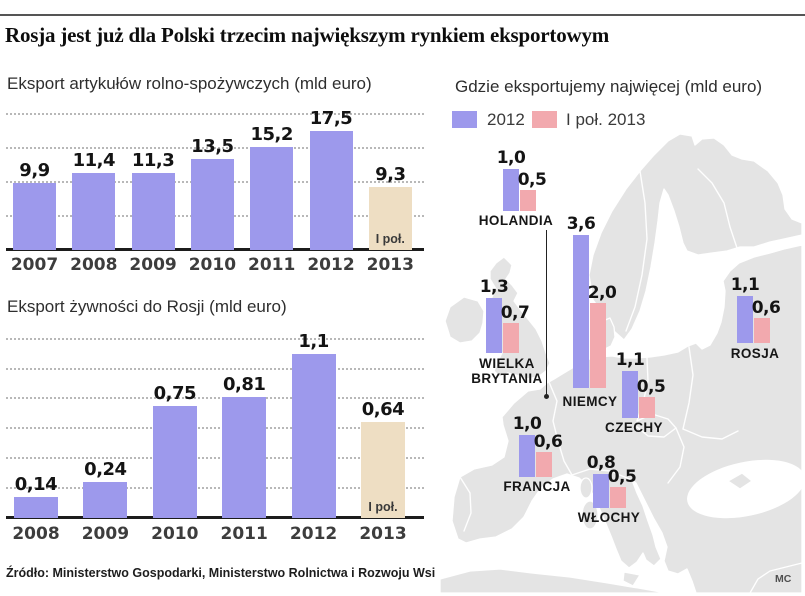 Image resolution: width=805 pixels, height=596 pixels. Describe the element at coordinates (153, 161) in the screenshot. I see `bar-value-label: 11,3` at that location.